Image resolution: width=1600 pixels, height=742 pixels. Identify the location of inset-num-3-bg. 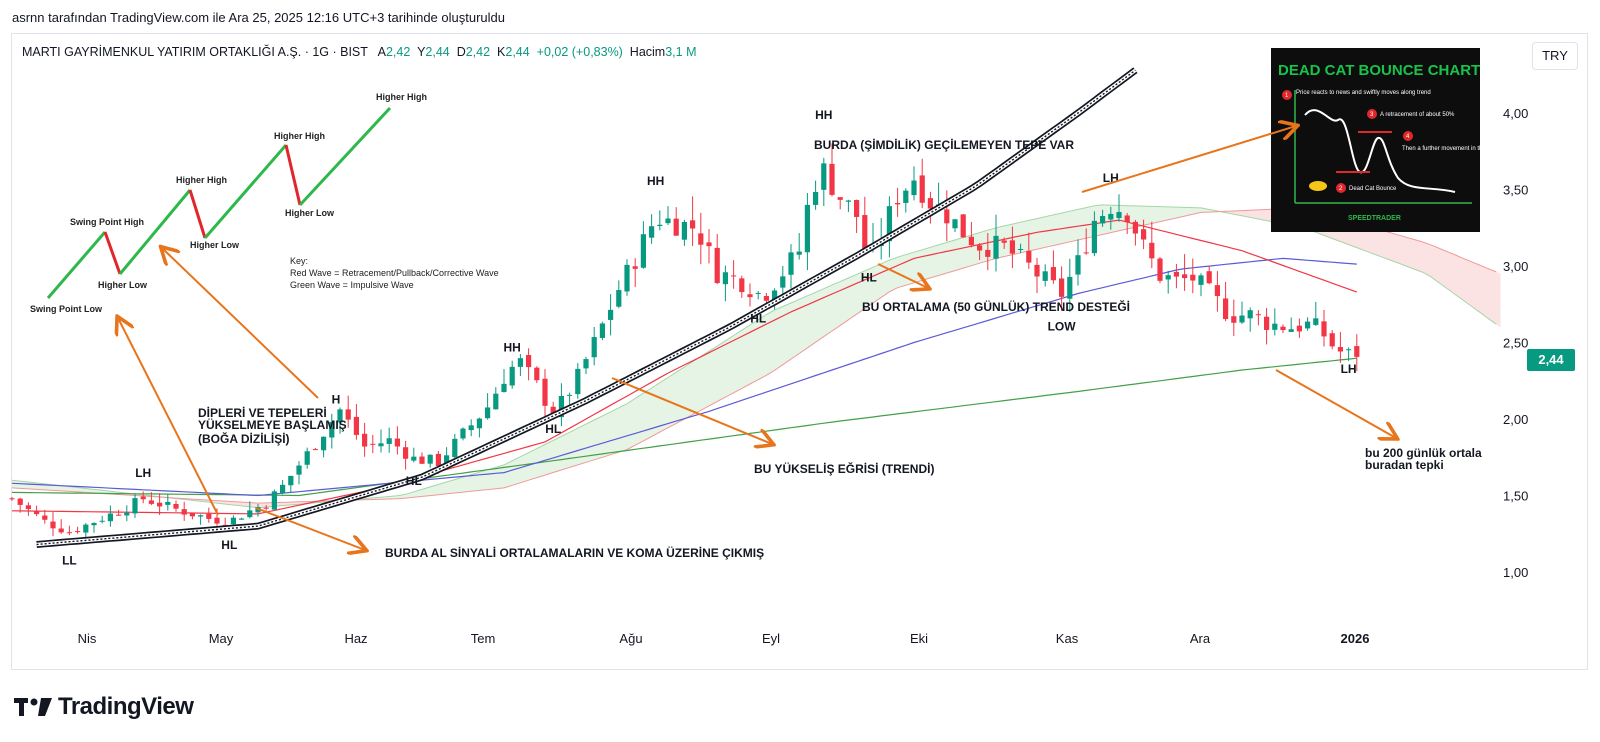
(1372, 114).